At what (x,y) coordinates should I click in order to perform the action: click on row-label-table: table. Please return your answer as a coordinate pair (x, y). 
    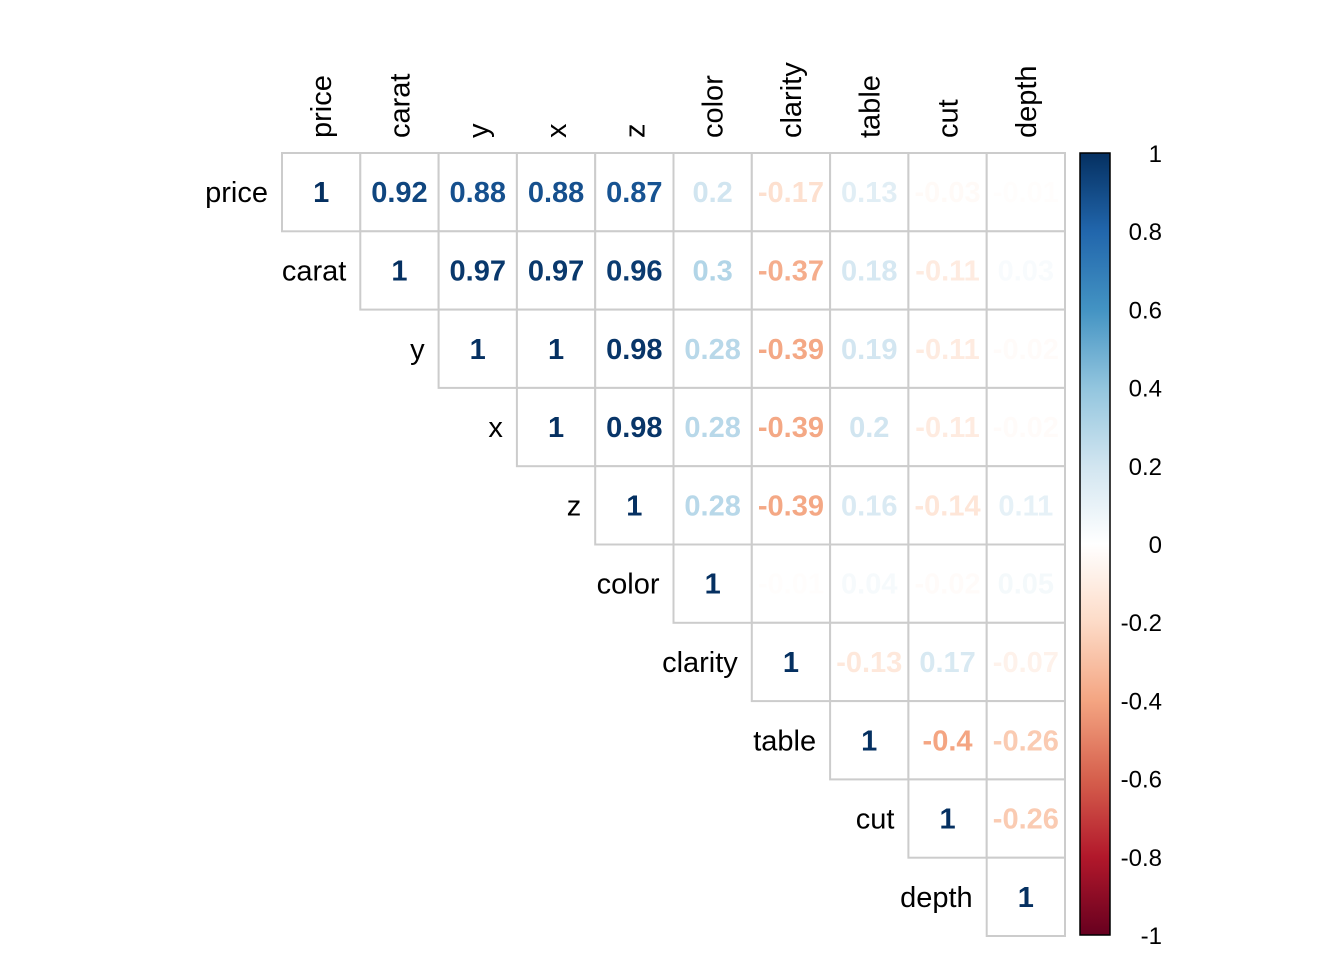
    Looking at the image, I should click on (784, 741).